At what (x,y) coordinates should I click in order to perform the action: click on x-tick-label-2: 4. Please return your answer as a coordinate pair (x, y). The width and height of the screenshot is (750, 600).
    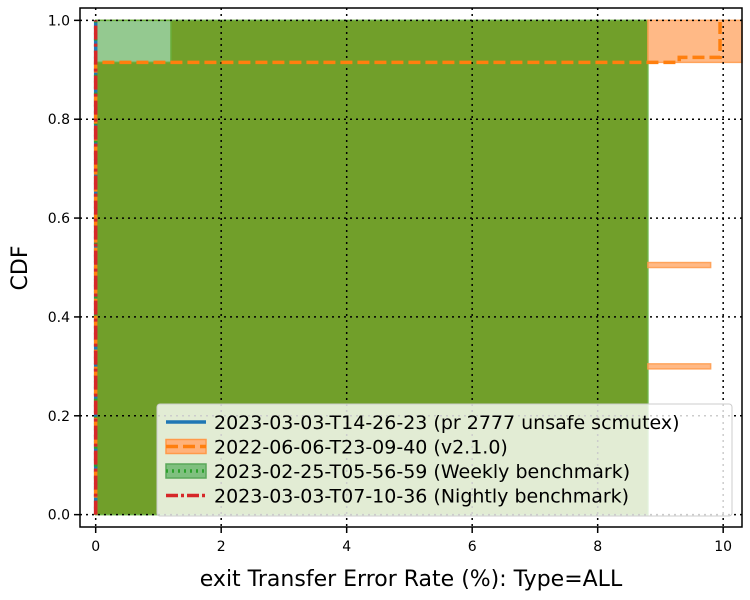
    Looking at the image, I should click on (346, 547).